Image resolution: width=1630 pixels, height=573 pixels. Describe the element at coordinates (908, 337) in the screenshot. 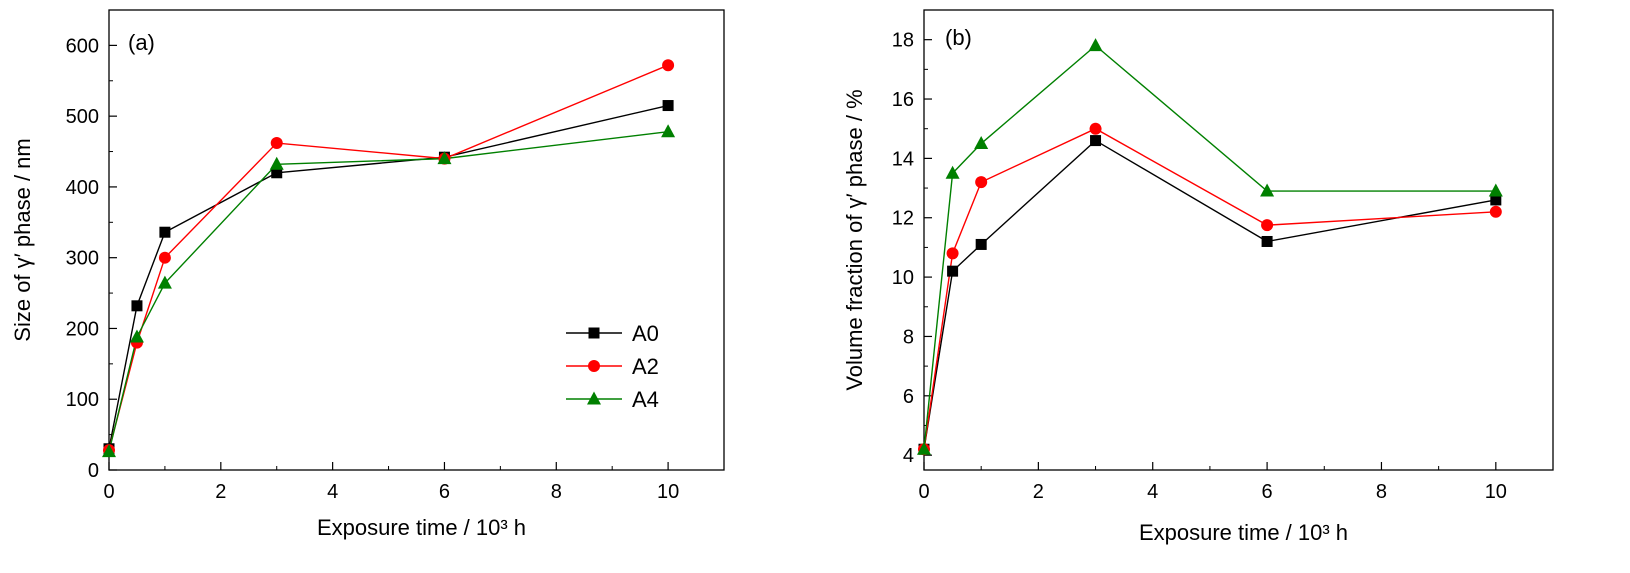

I see `y-tick-label: 8` at that location.